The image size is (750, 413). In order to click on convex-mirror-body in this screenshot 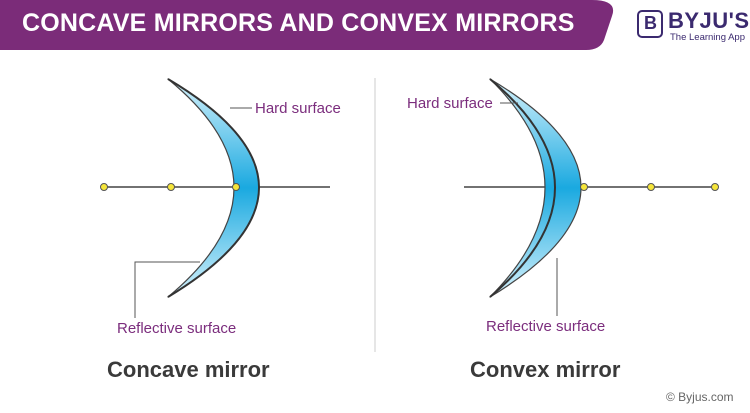, I will do `click(535, 188)`.